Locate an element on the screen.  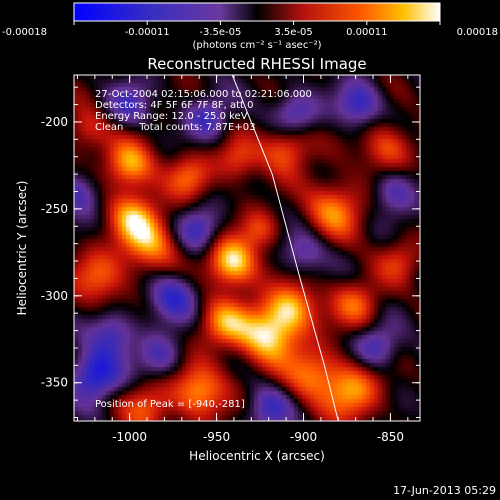
x-axis-label: Heliocentric X (arcsec) is located at coordinates (257, 456).